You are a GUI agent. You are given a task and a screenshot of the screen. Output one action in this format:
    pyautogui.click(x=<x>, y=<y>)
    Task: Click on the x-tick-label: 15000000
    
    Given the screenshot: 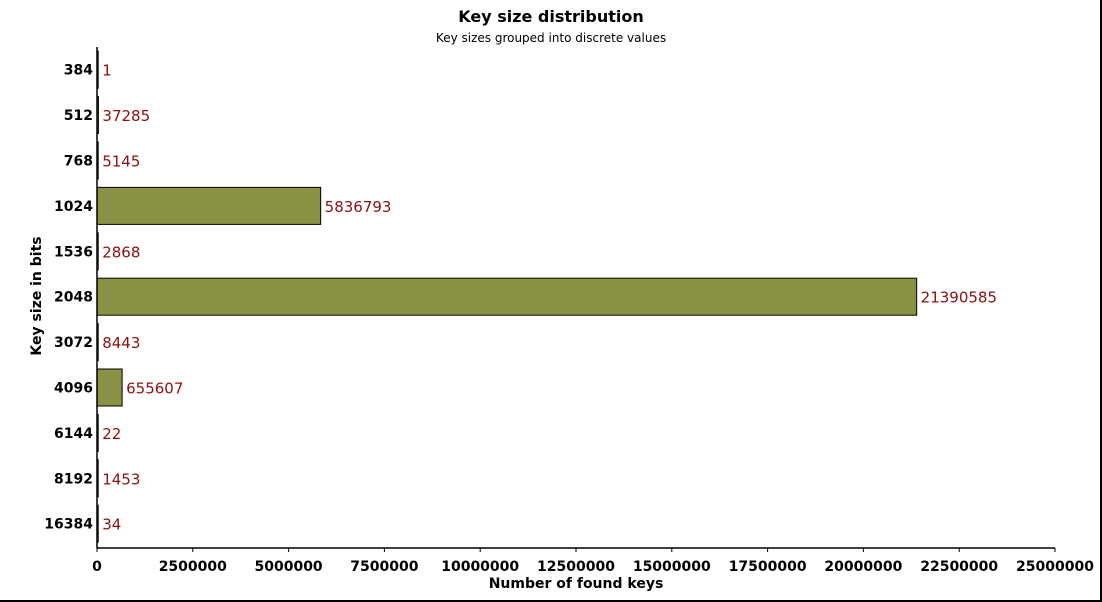 What is the action you would take?
    pyautogui.click(x=672, y=567)
    